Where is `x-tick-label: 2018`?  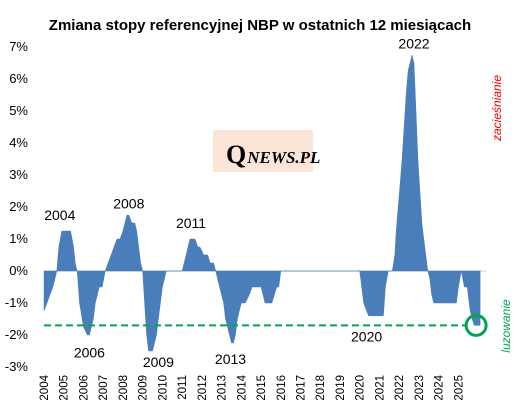
x-tick-label: 2018 is located at coordinates (321, 388).